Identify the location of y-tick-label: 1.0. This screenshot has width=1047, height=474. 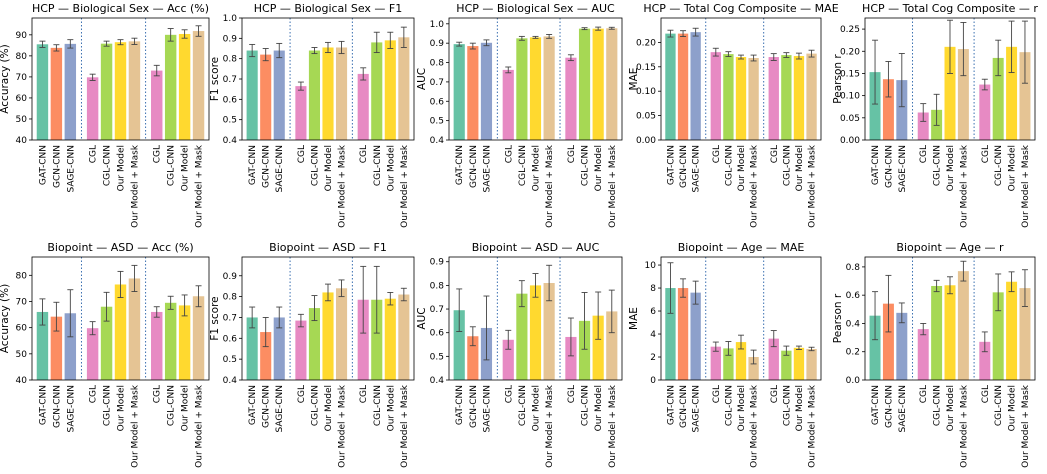
(437, 25).